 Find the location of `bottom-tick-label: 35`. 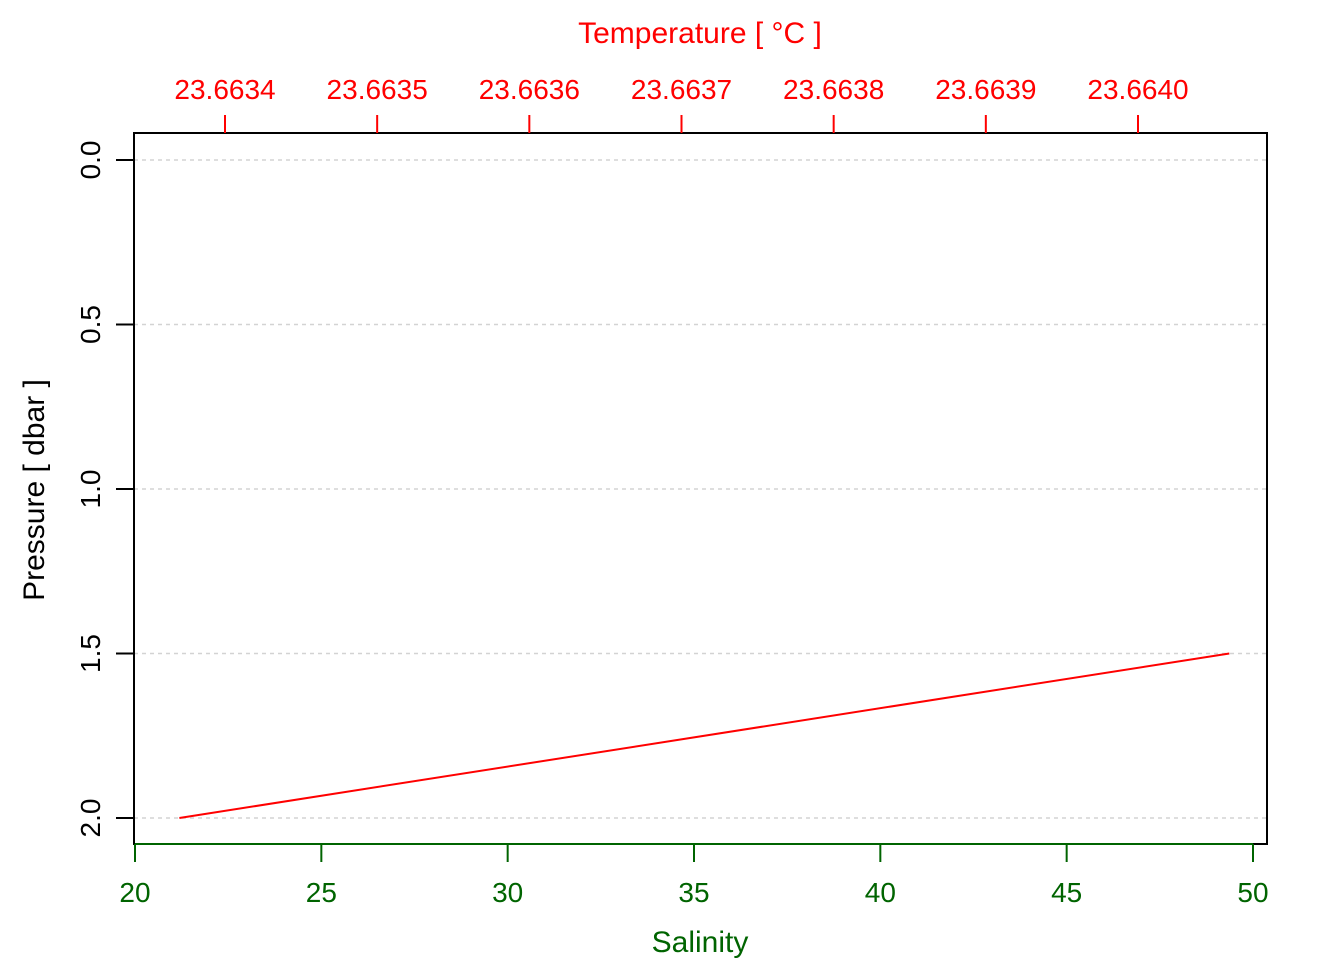

bottom-tick-label: 35 is located at coordinates (693, 892).